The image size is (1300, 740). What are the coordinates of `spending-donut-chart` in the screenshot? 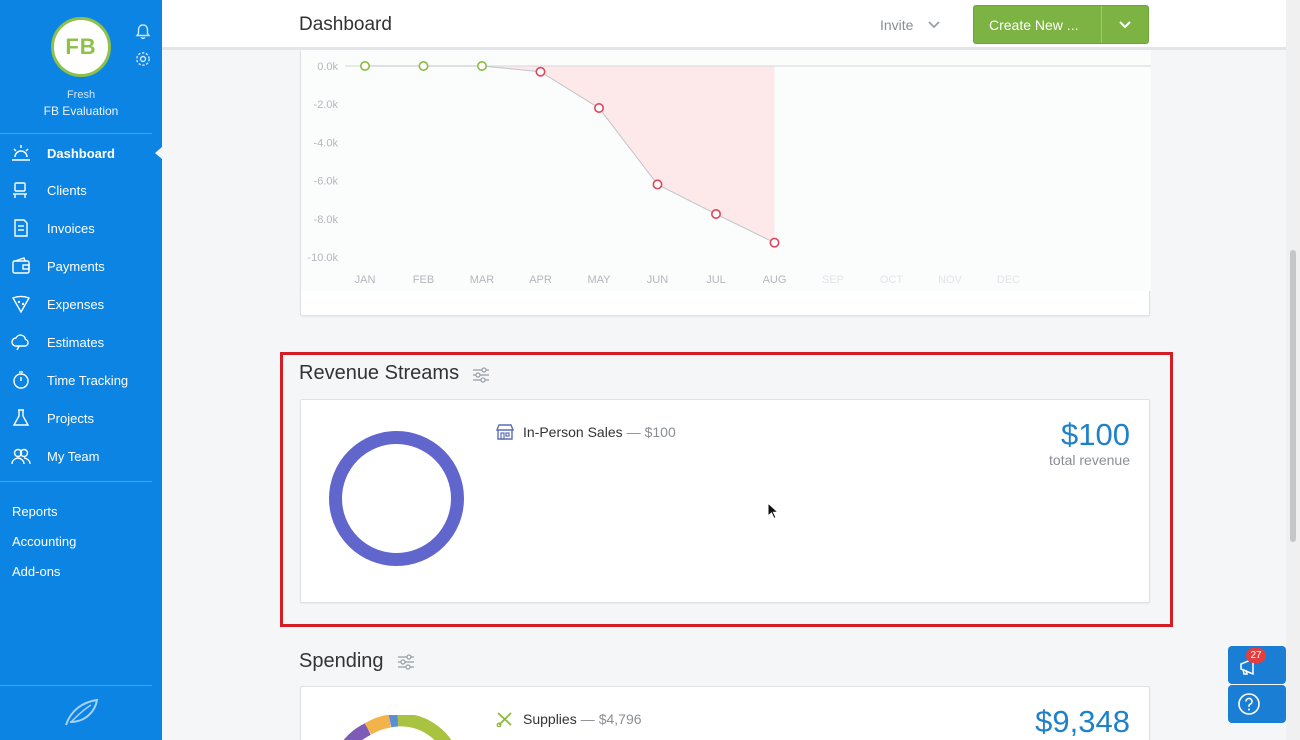 It's located at (397, 727).